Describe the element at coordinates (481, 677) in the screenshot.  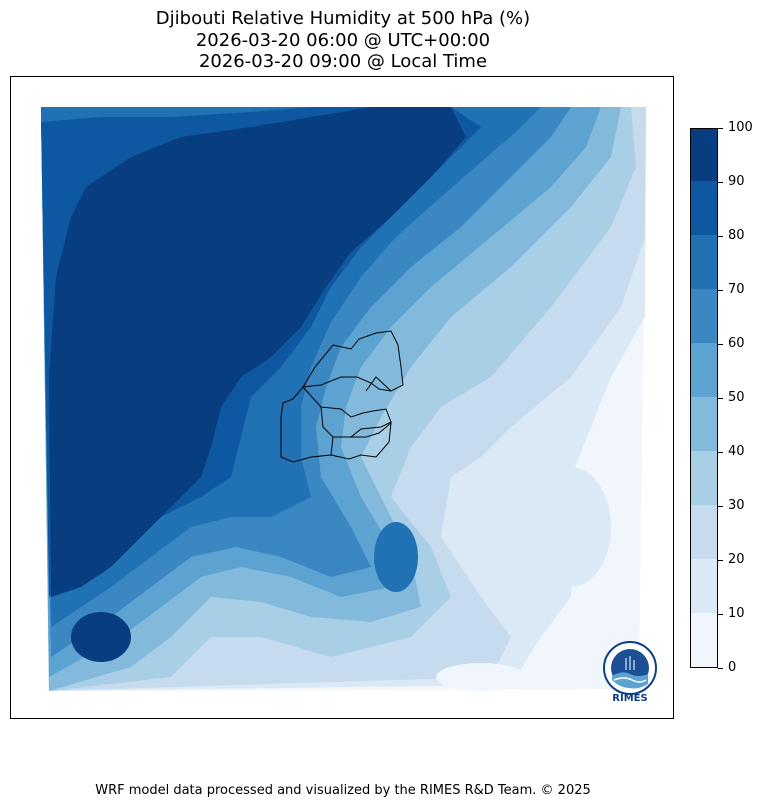
I see `contour-patch-far-south` at that location.